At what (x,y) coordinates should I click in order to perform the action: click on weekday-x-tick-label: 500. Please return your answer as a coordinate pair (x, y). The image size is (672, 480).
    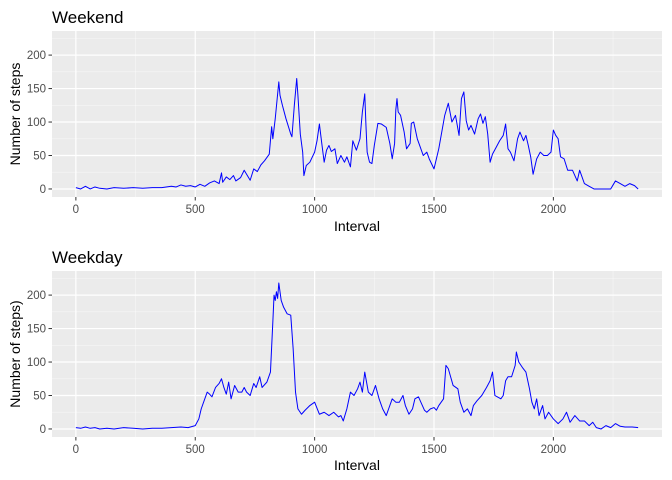
    Looking at the image, I should click on (195, 450).